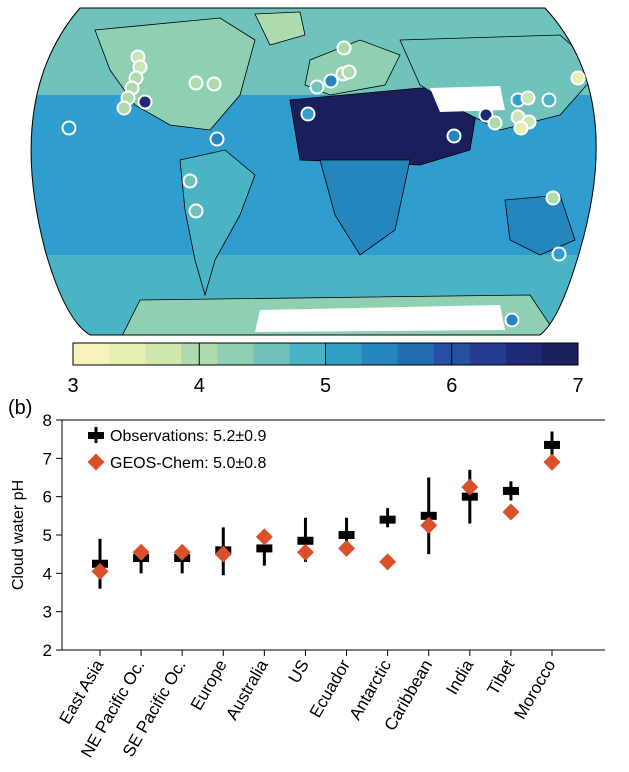 This screenshot has width=629, height=772. I want to click on colorbar-tick-label: 7, so click(577, 386).